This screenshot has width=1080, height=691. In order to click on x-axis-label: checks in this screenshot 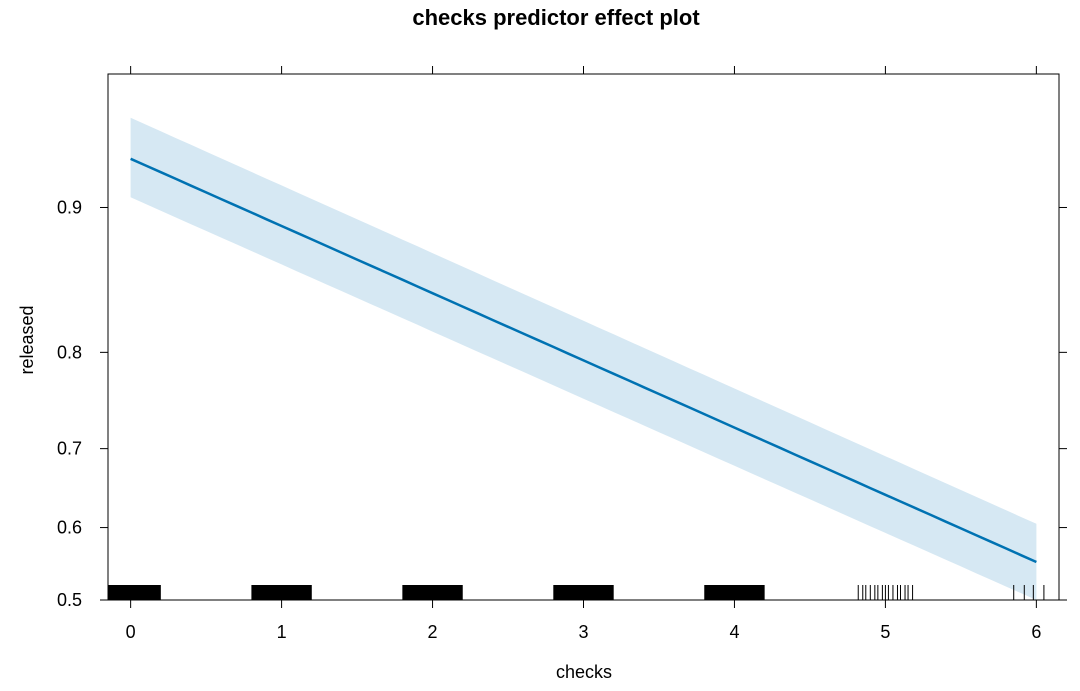, I will do `click(584, 672)`.